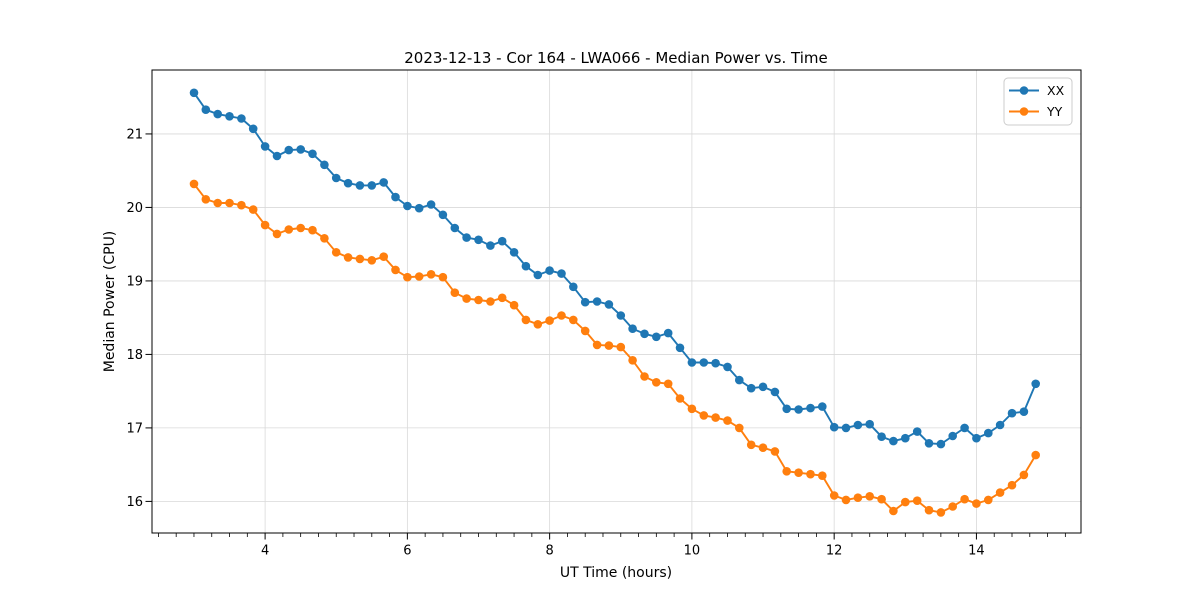  What do you see at coordinates (134, 355) in the screenshot?
I see `y-tick-label: 18` at bounding box center [134, 355].